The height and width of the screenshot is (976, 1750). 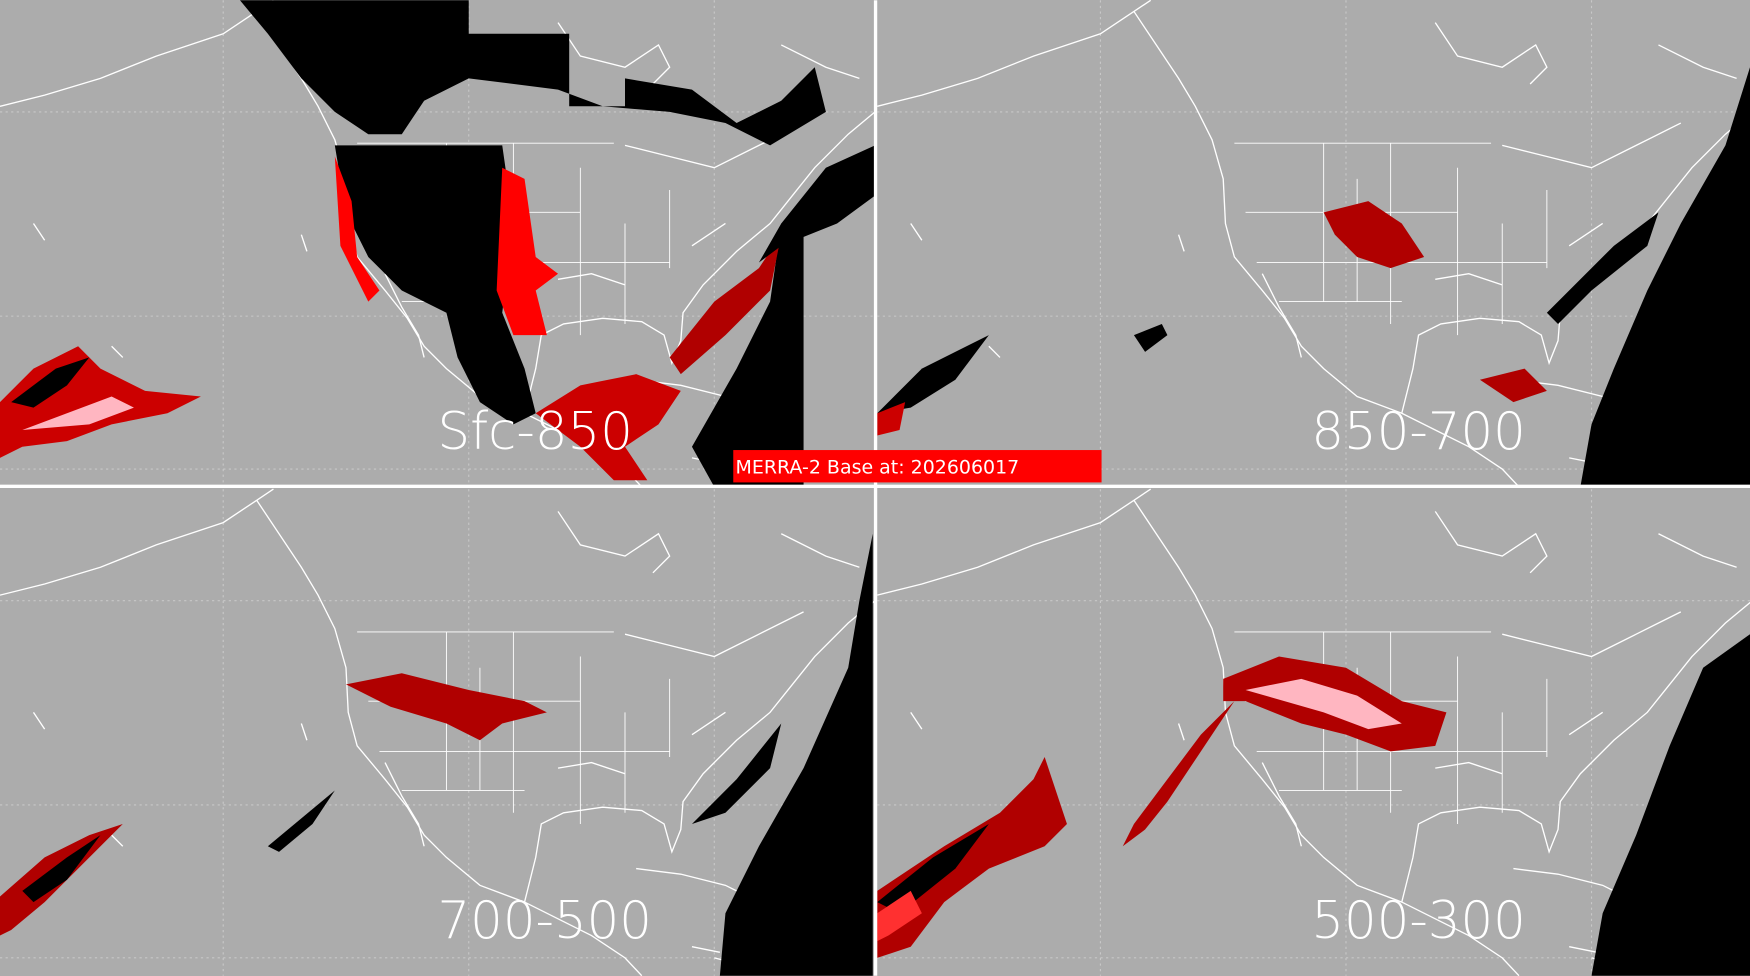 What do you see at coordinates (1418, 921) in the screenshot?
I see `panel-label: 500-300` at bounding box center [1418, 921].